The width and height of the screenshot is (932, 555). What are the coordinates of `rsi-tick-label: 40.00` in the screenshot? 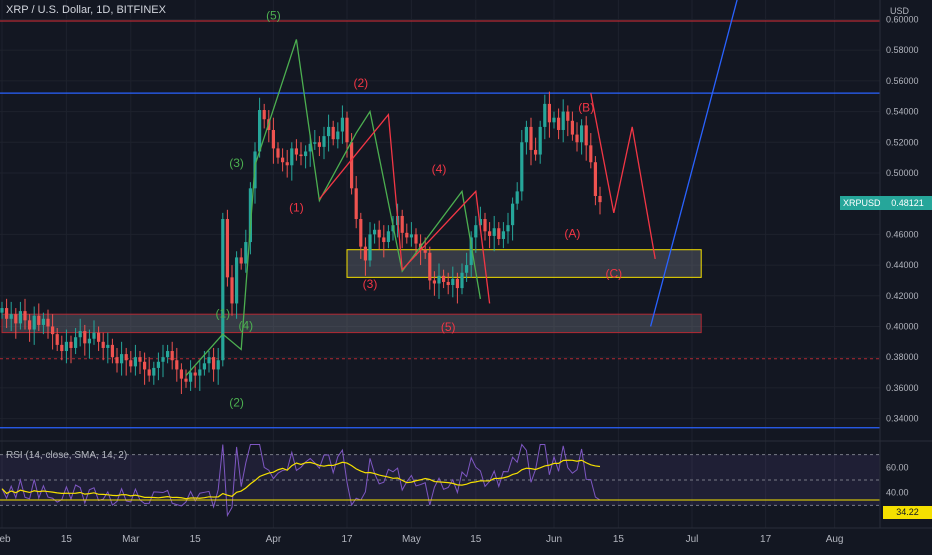 It's located at (897, 493).